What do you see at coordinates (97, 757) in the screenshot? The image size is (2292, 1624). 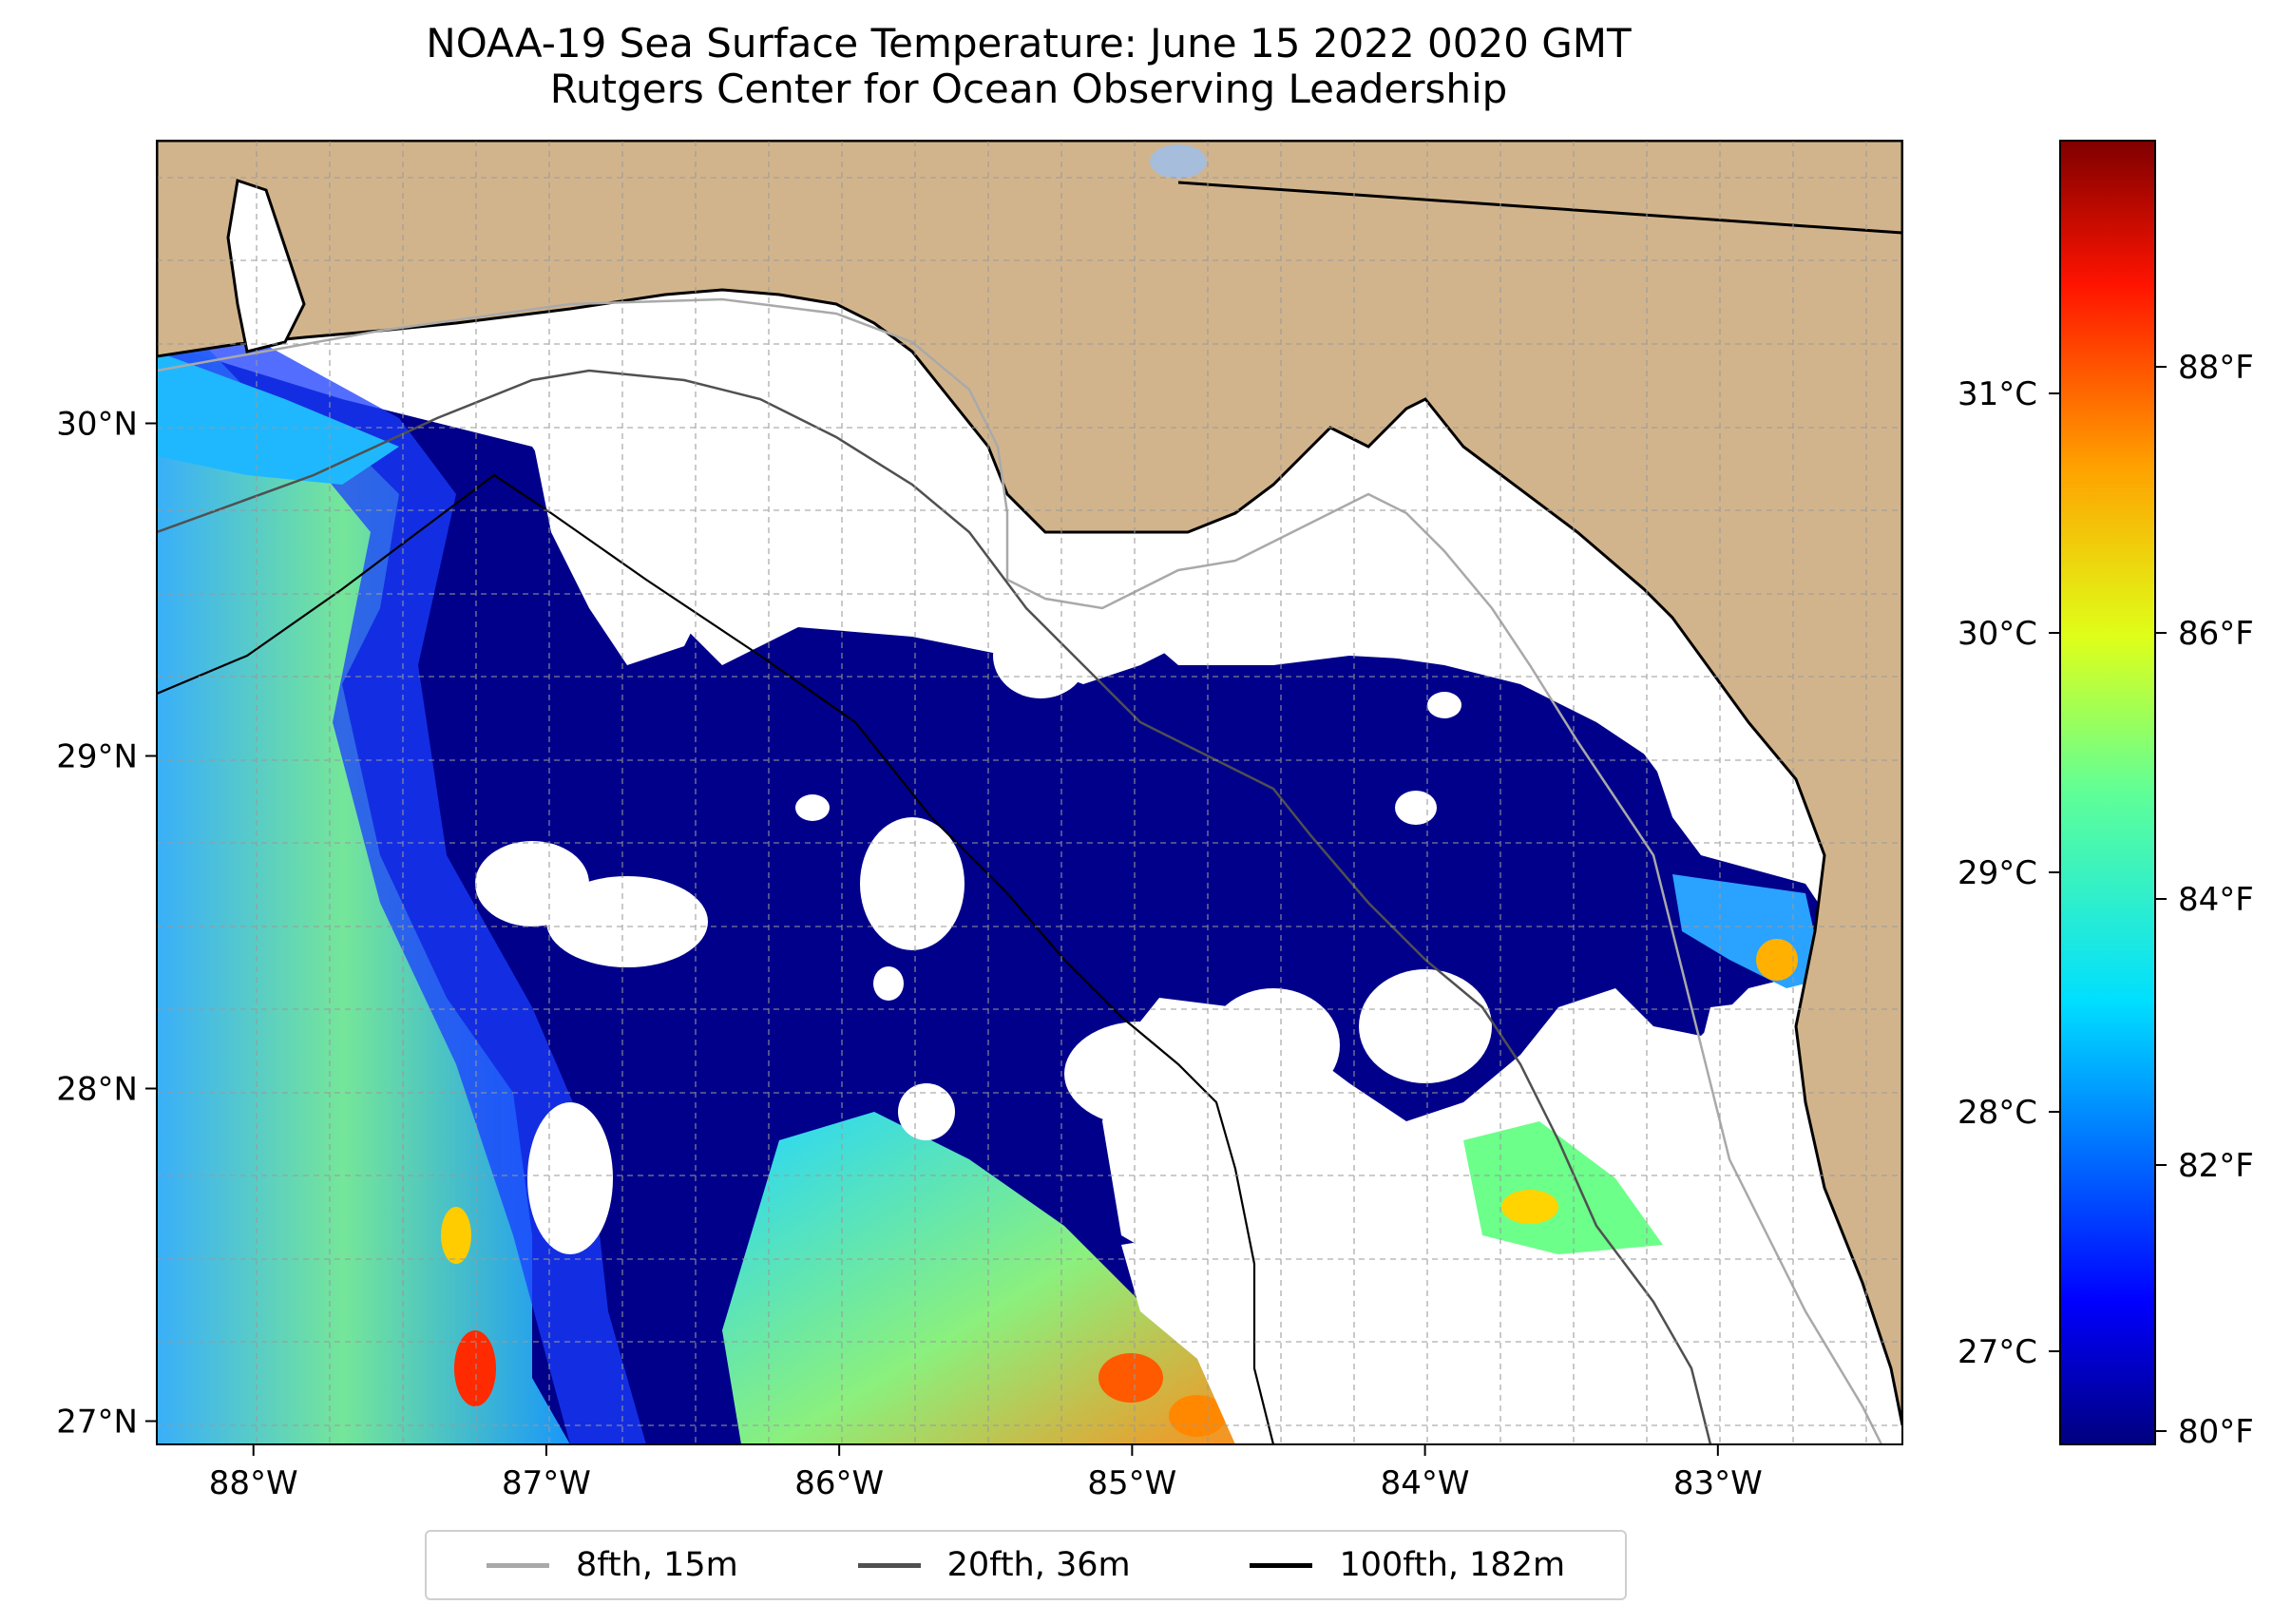 I see `y-tick-label: 29°N` at bounding box center [97, 757].